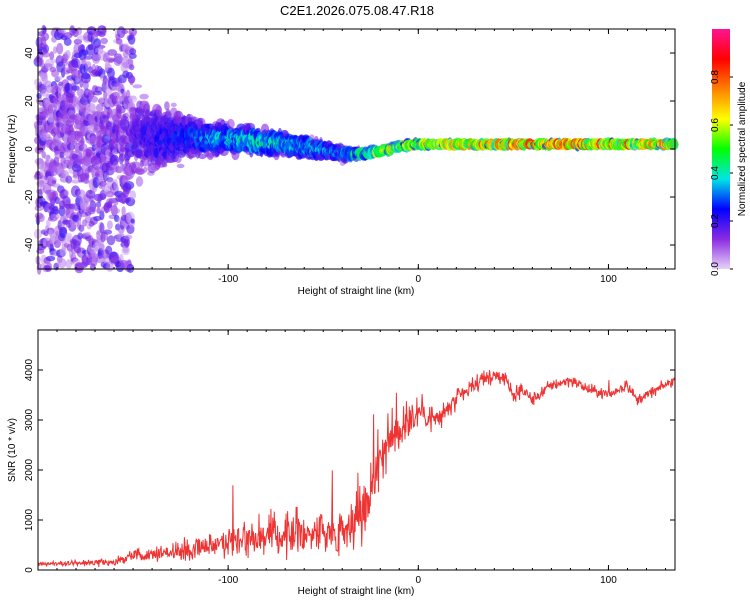 Image resolution: width=750 pixels, height=600 pixels. I want to click on snr-xlabel: Height of straight line (km), so click(356, 591).